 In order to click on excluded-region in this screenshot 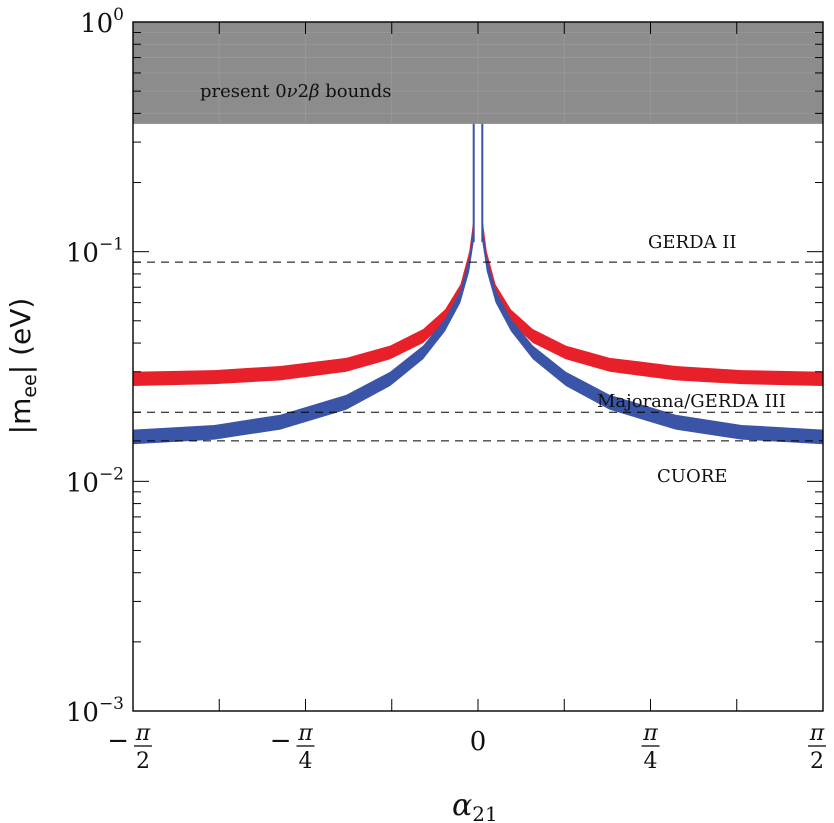, I will do `click(477, 73)`.